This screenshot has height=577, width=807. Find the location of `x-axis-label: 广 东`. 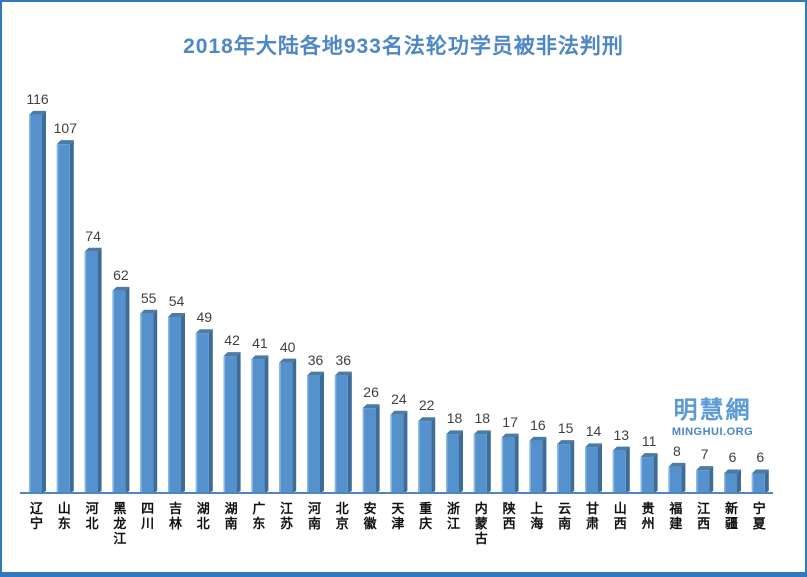

x-axis-label: 广 东 is located at coordinates (259, 516).